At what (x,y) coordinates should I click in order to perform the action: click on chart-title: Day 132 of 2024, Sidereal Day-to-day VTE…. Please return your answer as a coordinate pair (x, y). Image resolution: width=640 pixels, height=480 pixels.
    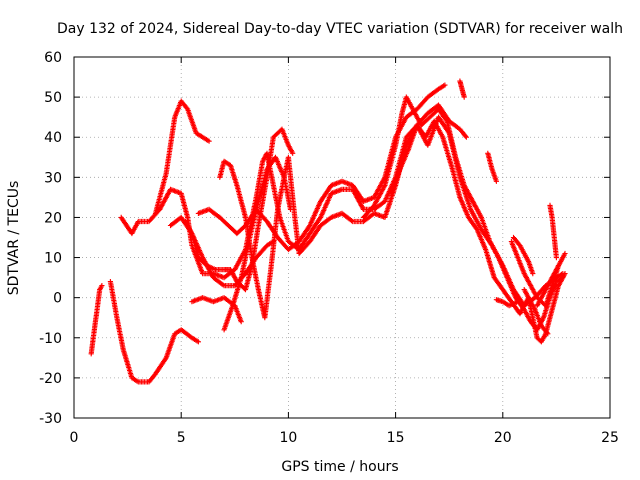
    Looking at the image, I should click on (340, 29).